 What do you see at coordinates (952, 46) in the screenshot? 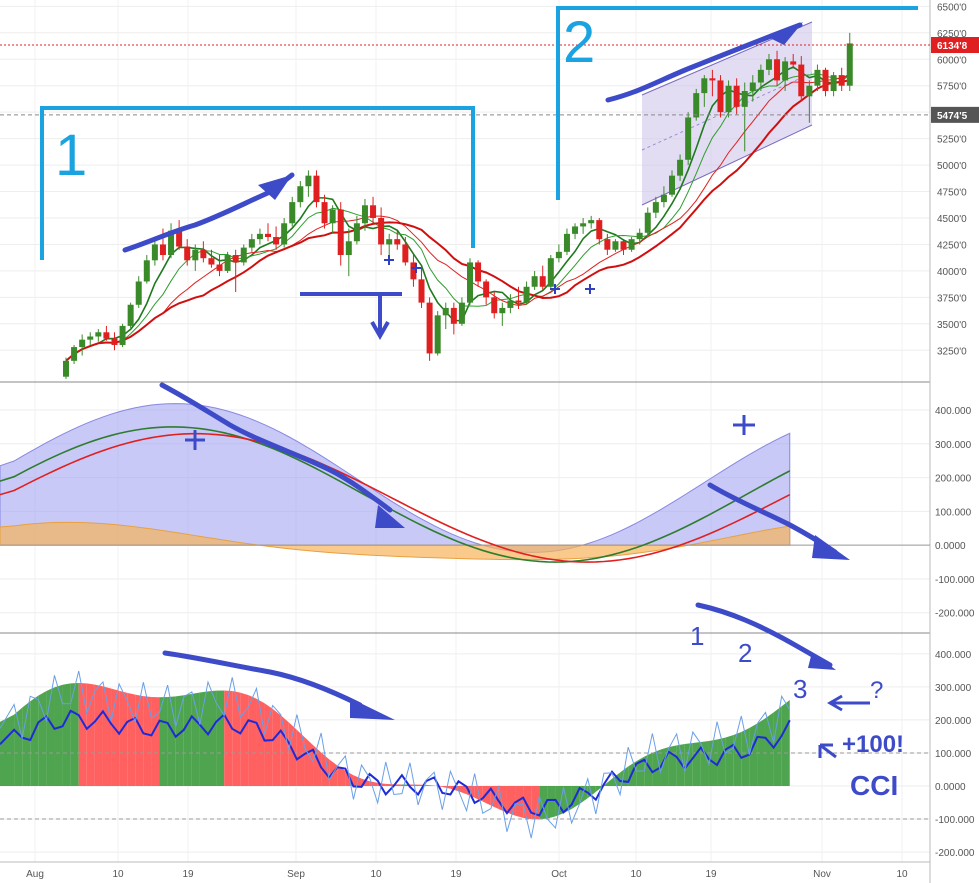
I see `last-price-label: 6134'8` at bounding box center [952, 46].